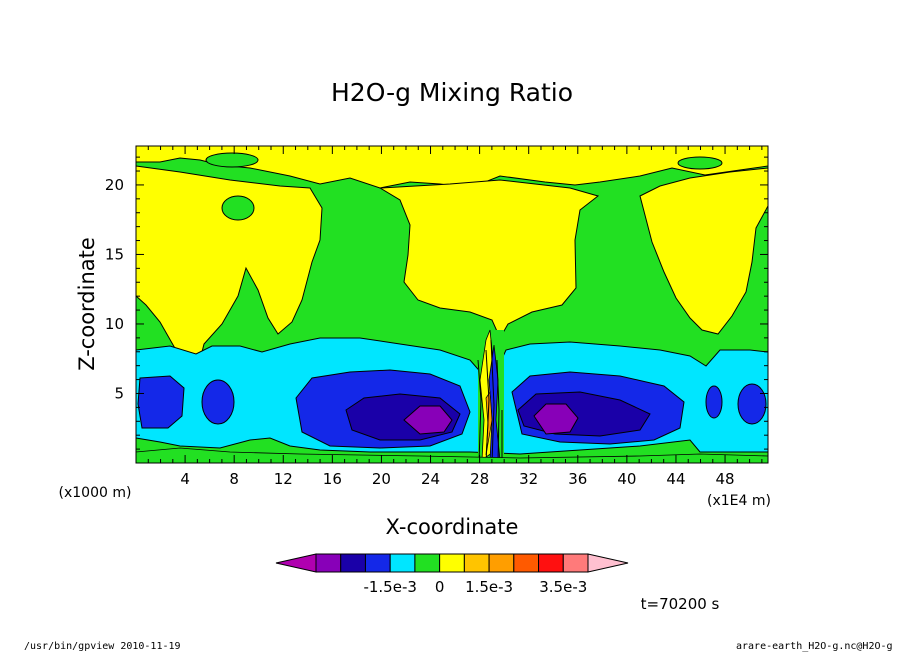  Describe the element at coordinates (440, 587) in the screenshot. I see `colorbar-label: 0` at that location.